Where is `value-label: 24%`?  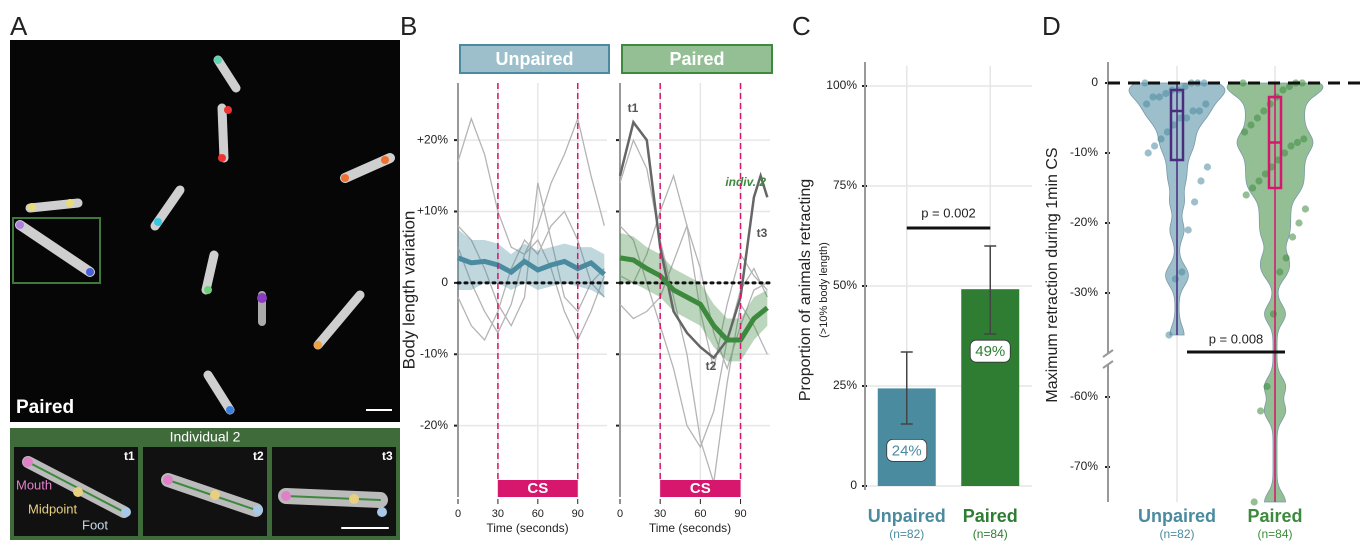 value-label: 24% is located at coordinates (907, 450).